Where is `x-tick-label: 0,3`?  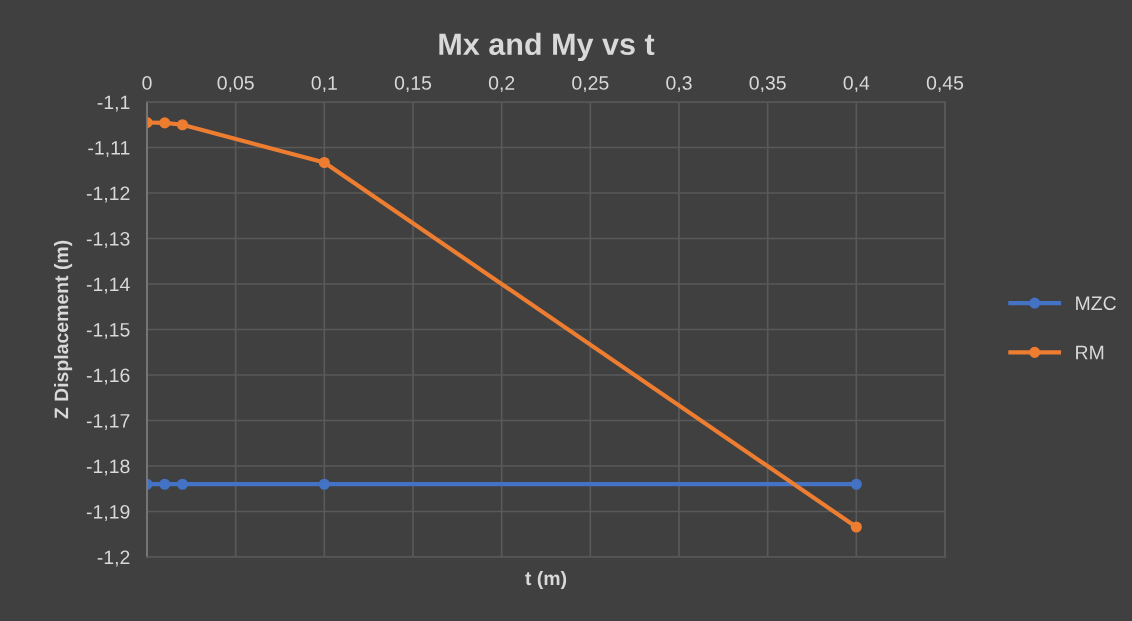 x-tick-label: 0,3 is located at coordinates (679, 84).